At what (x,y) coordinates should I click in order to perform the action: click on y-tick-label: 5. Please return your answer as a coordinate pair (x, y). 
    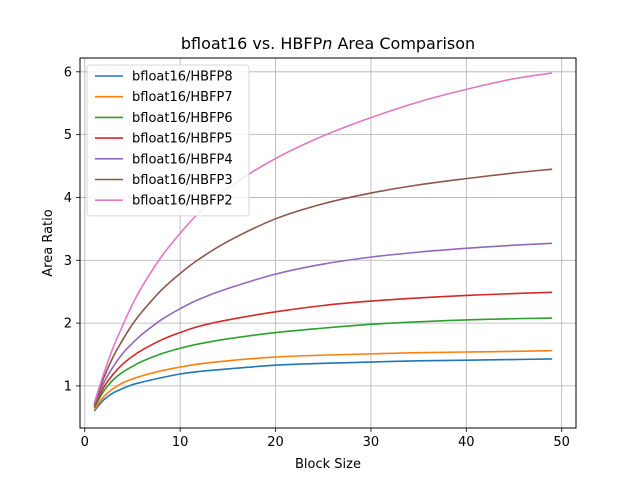
    Looking at the image, I should click on (68, 135).